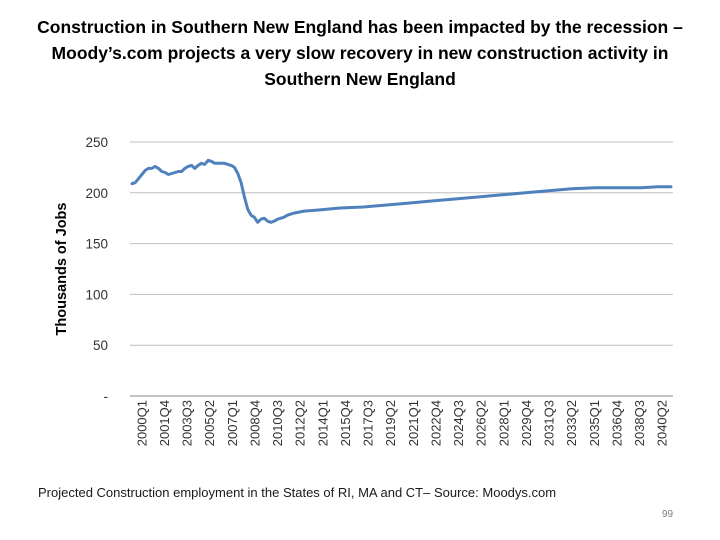 Image resolution: width=720 pixels, height=540 pixels. What do you see at coordinates (96, 269) in the screenshot?
I see `y-tick-labels: - 50 100 150 200 250` at bounding box center [96, 269].